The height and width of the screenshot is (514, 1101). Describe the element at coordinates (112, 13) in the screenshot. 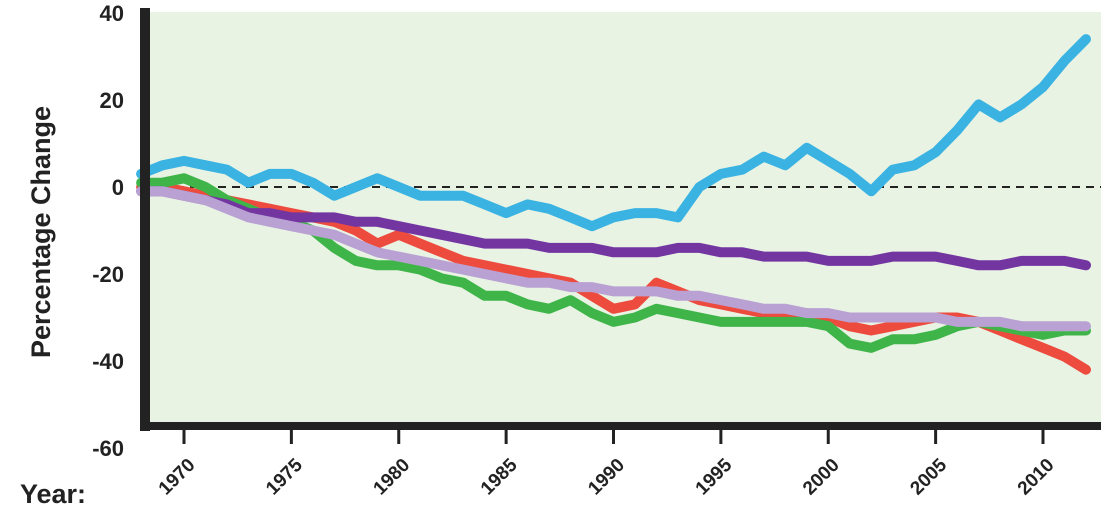

I see `y-tick-label: 40` at that location.